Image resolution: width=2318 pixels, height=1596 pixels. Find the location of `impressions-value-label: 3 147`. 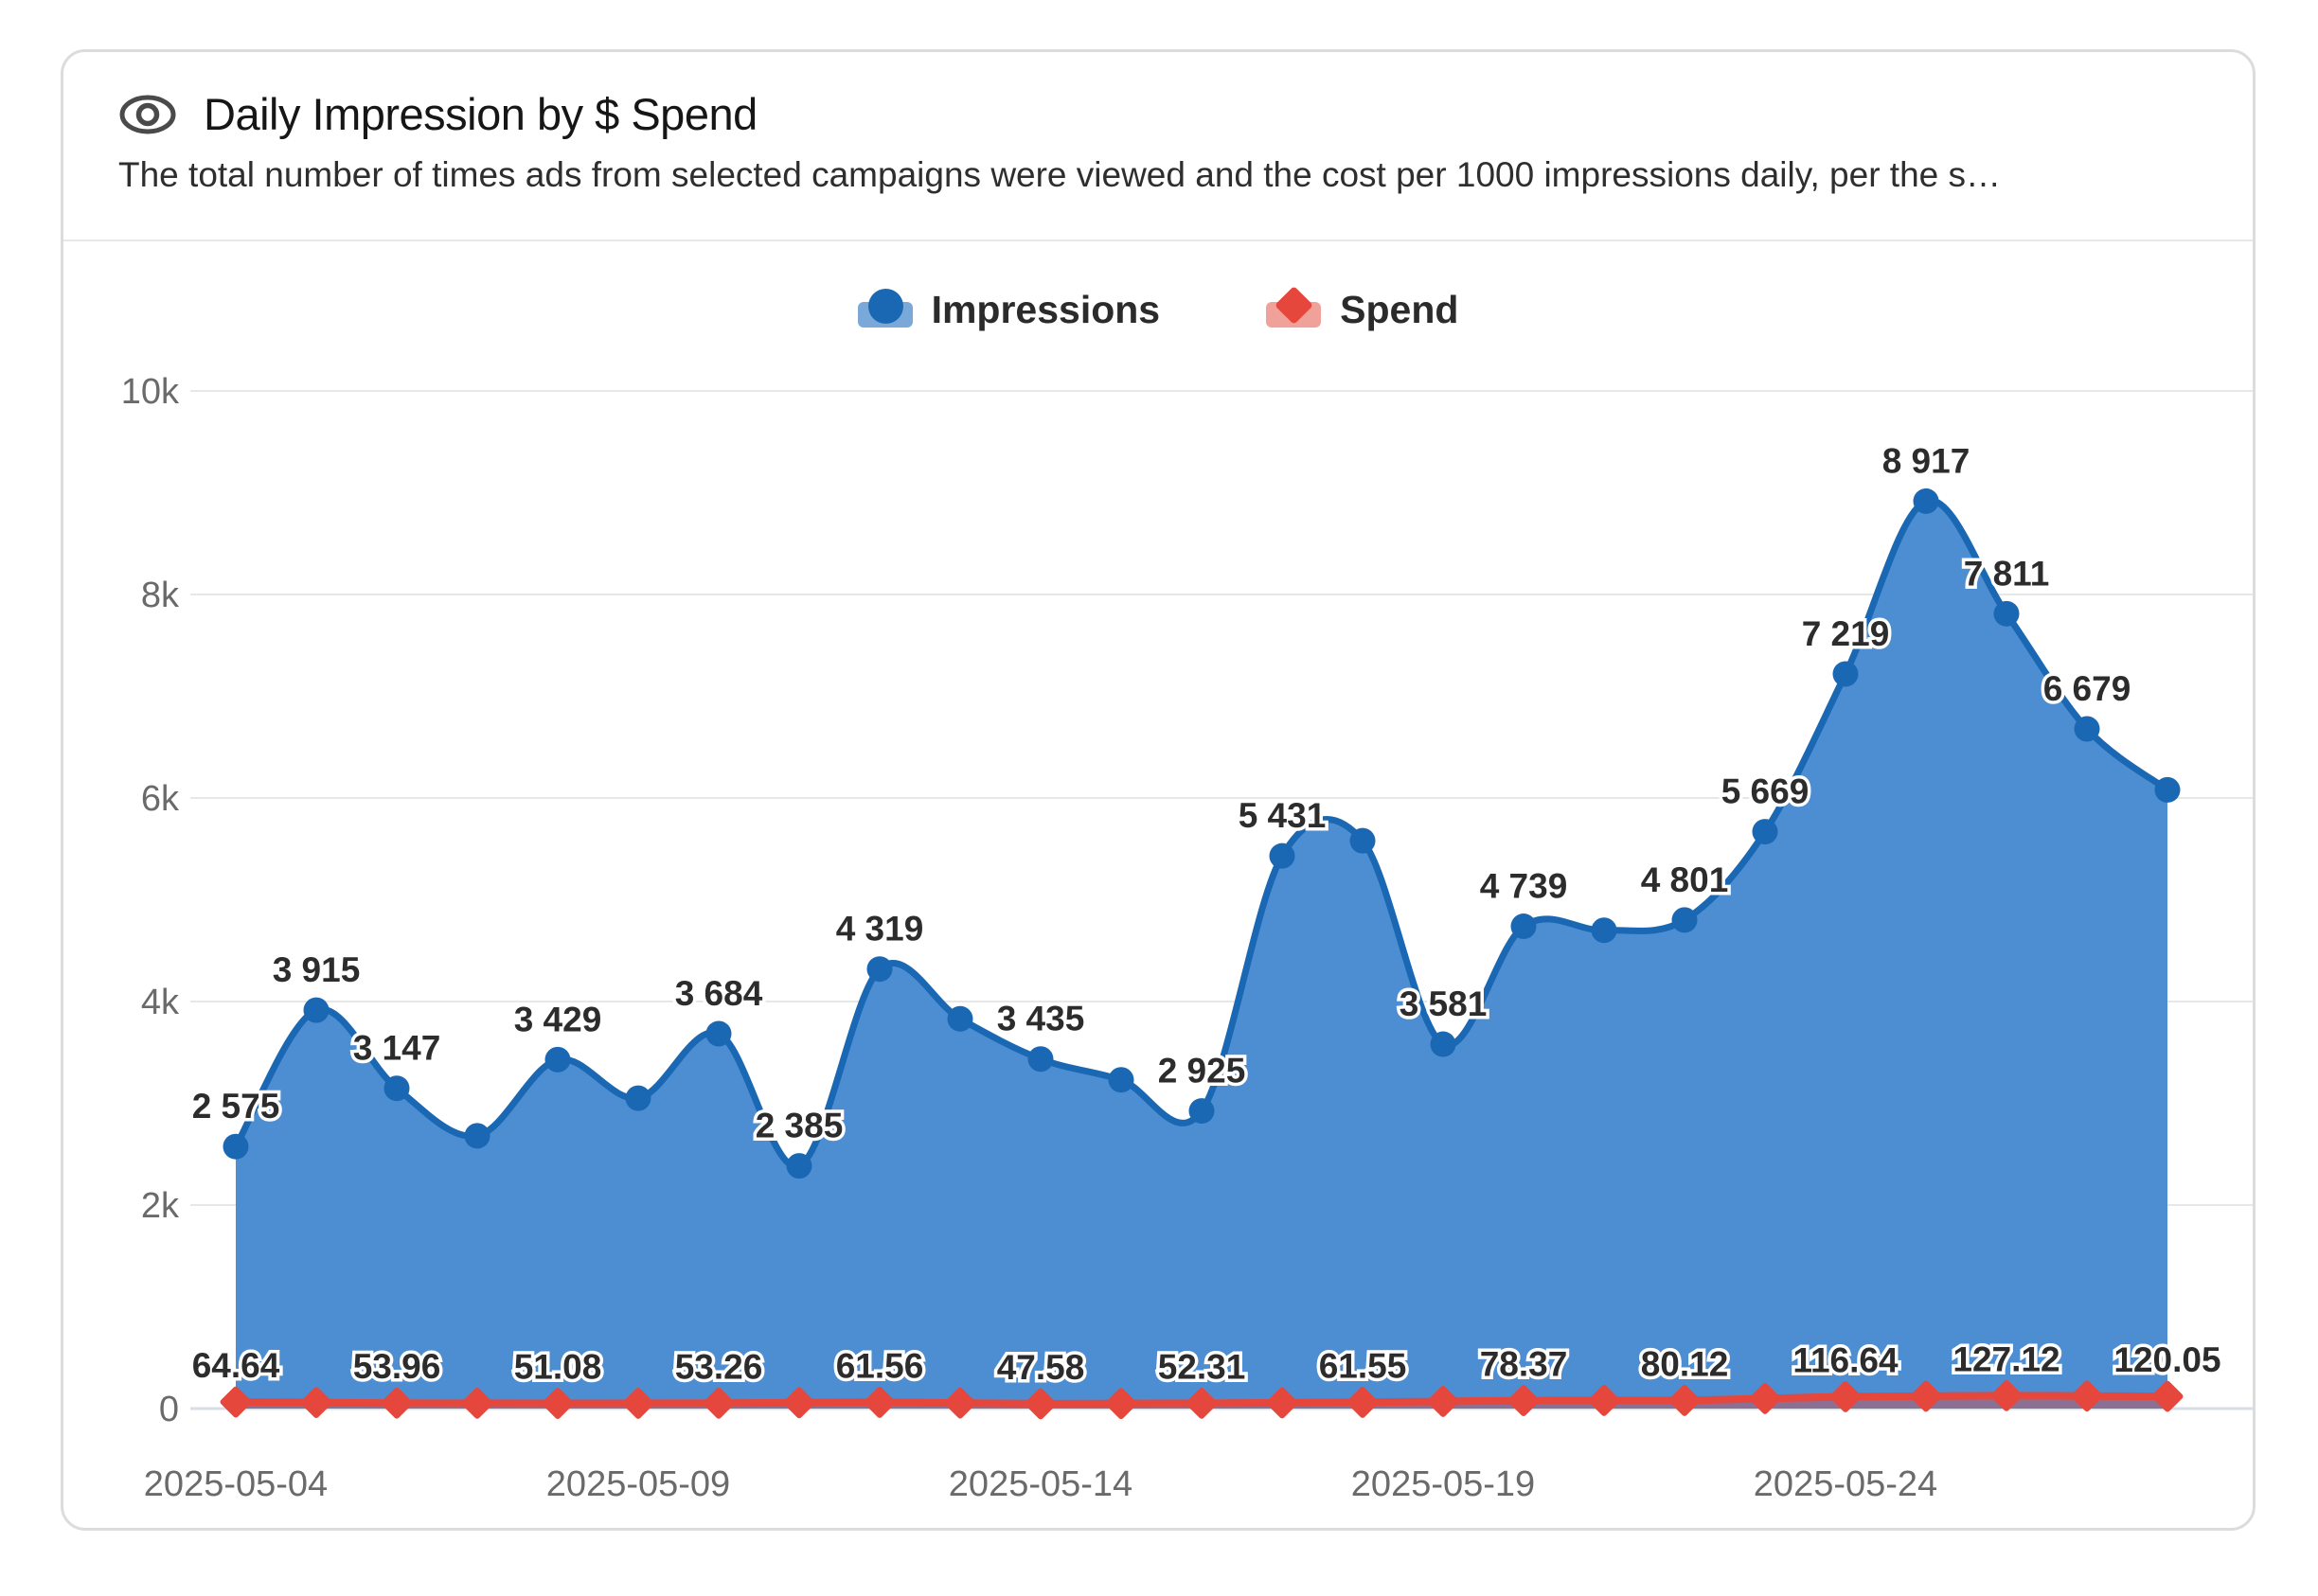

impressions-value-label: 3 147 is located at coordinates (397, 1048).